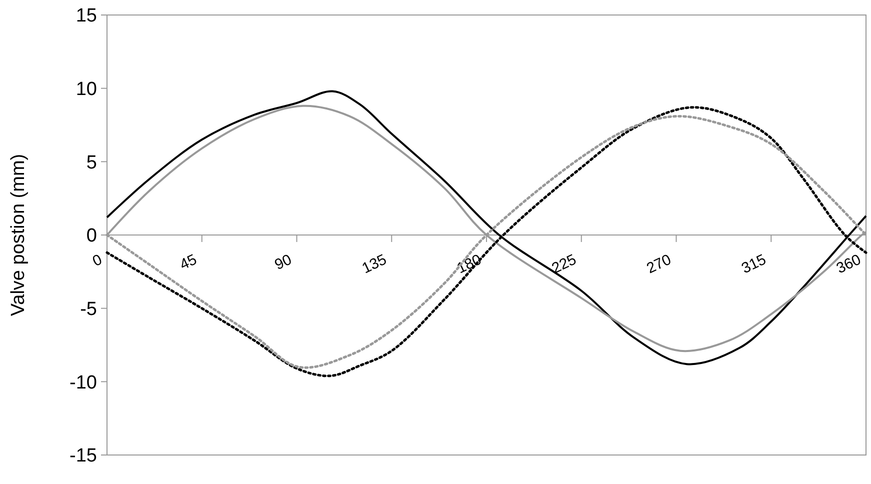 The width and height of the screenshot is (871, 484). Describe the element at coordinates (88, 309) in the screenshot. I see `y-tick-label: -5` at that location.